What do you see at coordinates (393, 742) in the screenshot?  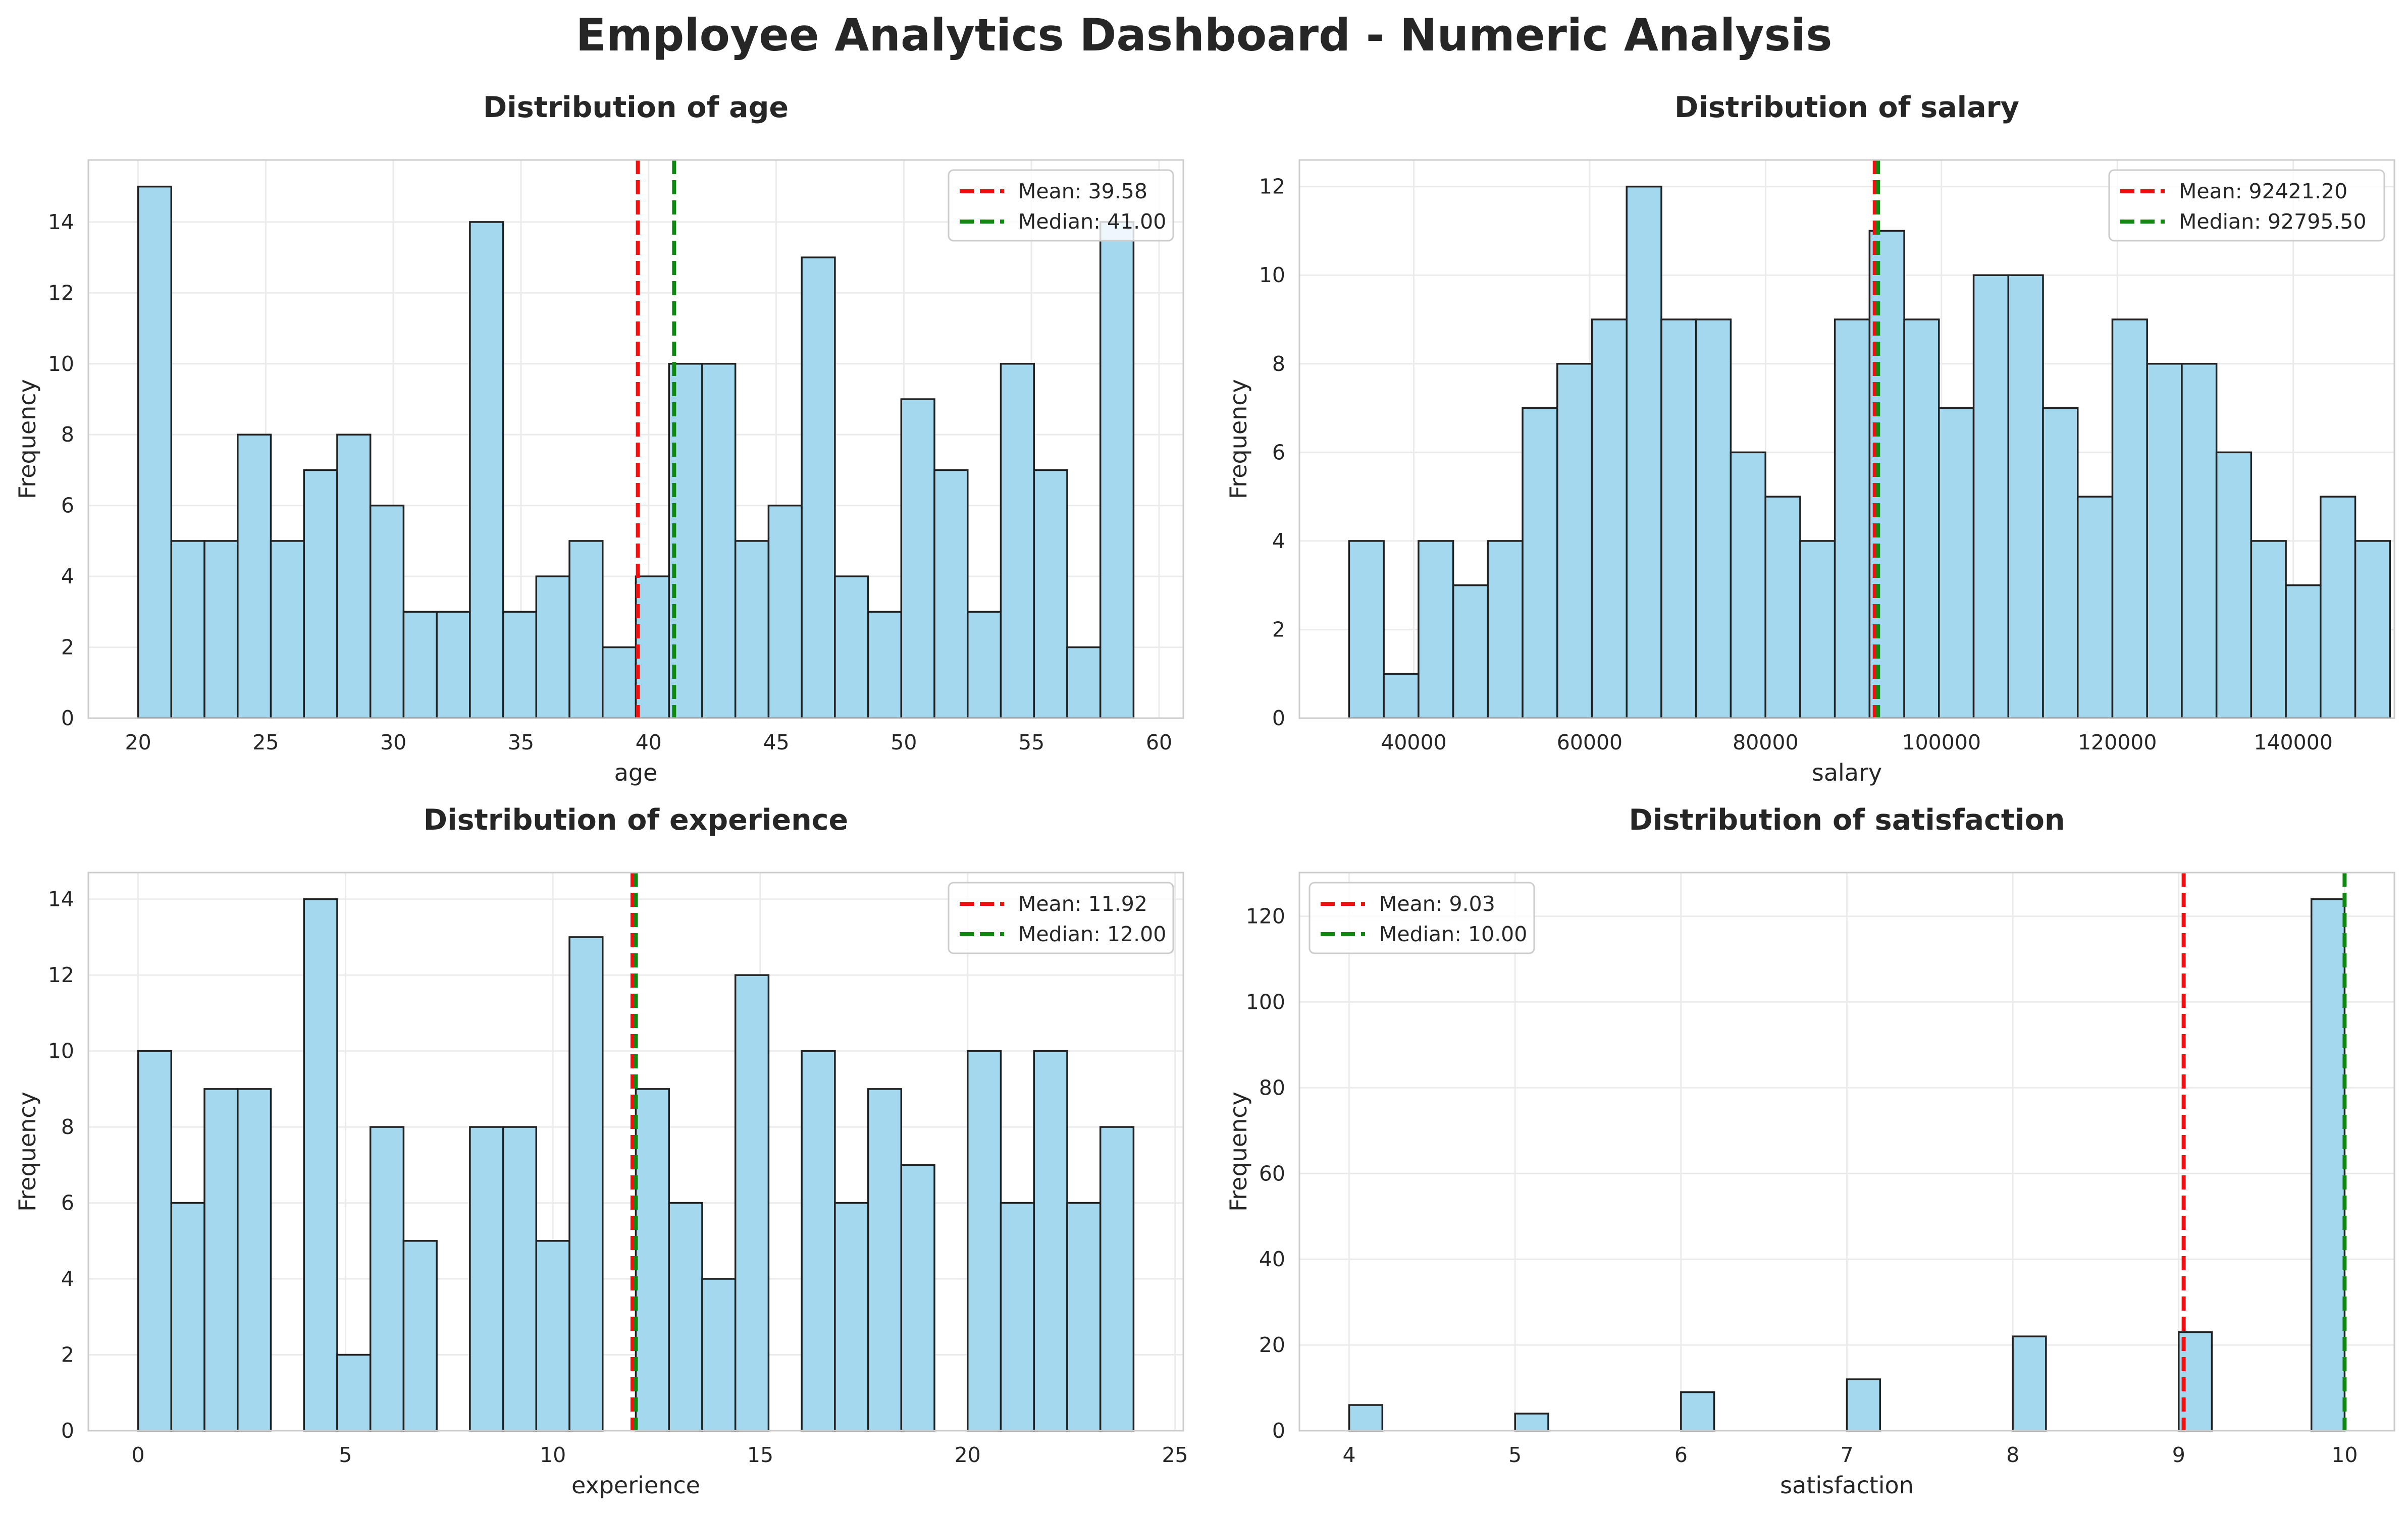 I see `x-tick-label: 30` at bounding box center [393, 742].